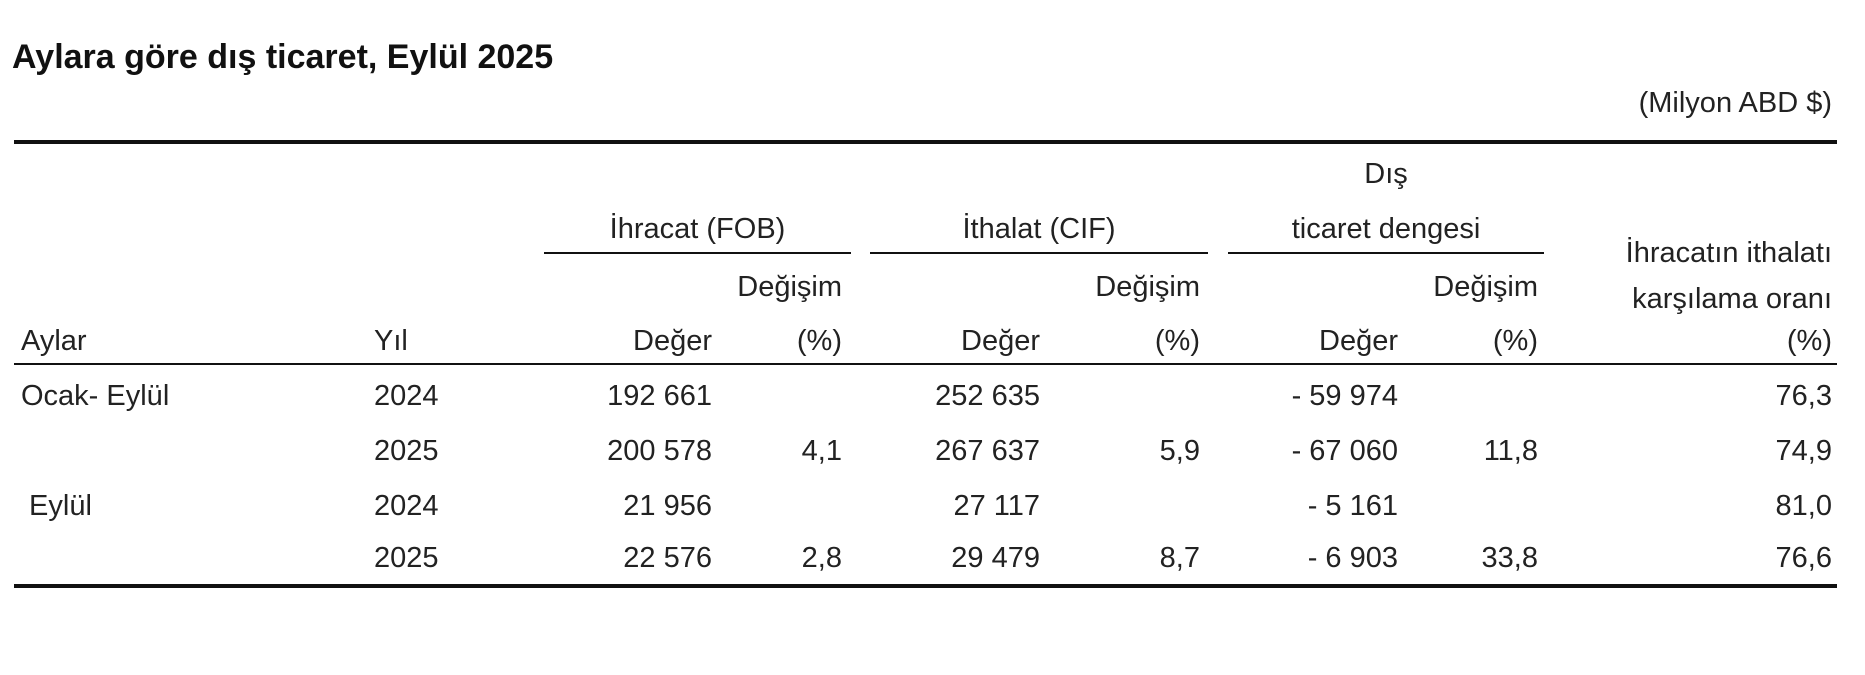 This screenshot has width=1865, height=675. Describe the element at coordinates (1147, 287) in the screenshot. I see `header-imports-change: Değişim` at that location.